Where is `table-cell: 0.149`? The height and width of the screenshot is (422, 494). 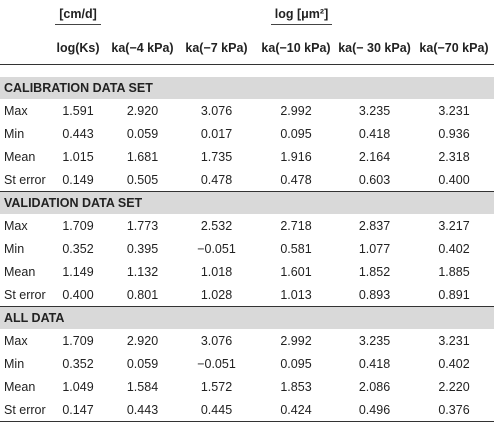
table-cell: 0.149 is located at coordinates (78, 180).